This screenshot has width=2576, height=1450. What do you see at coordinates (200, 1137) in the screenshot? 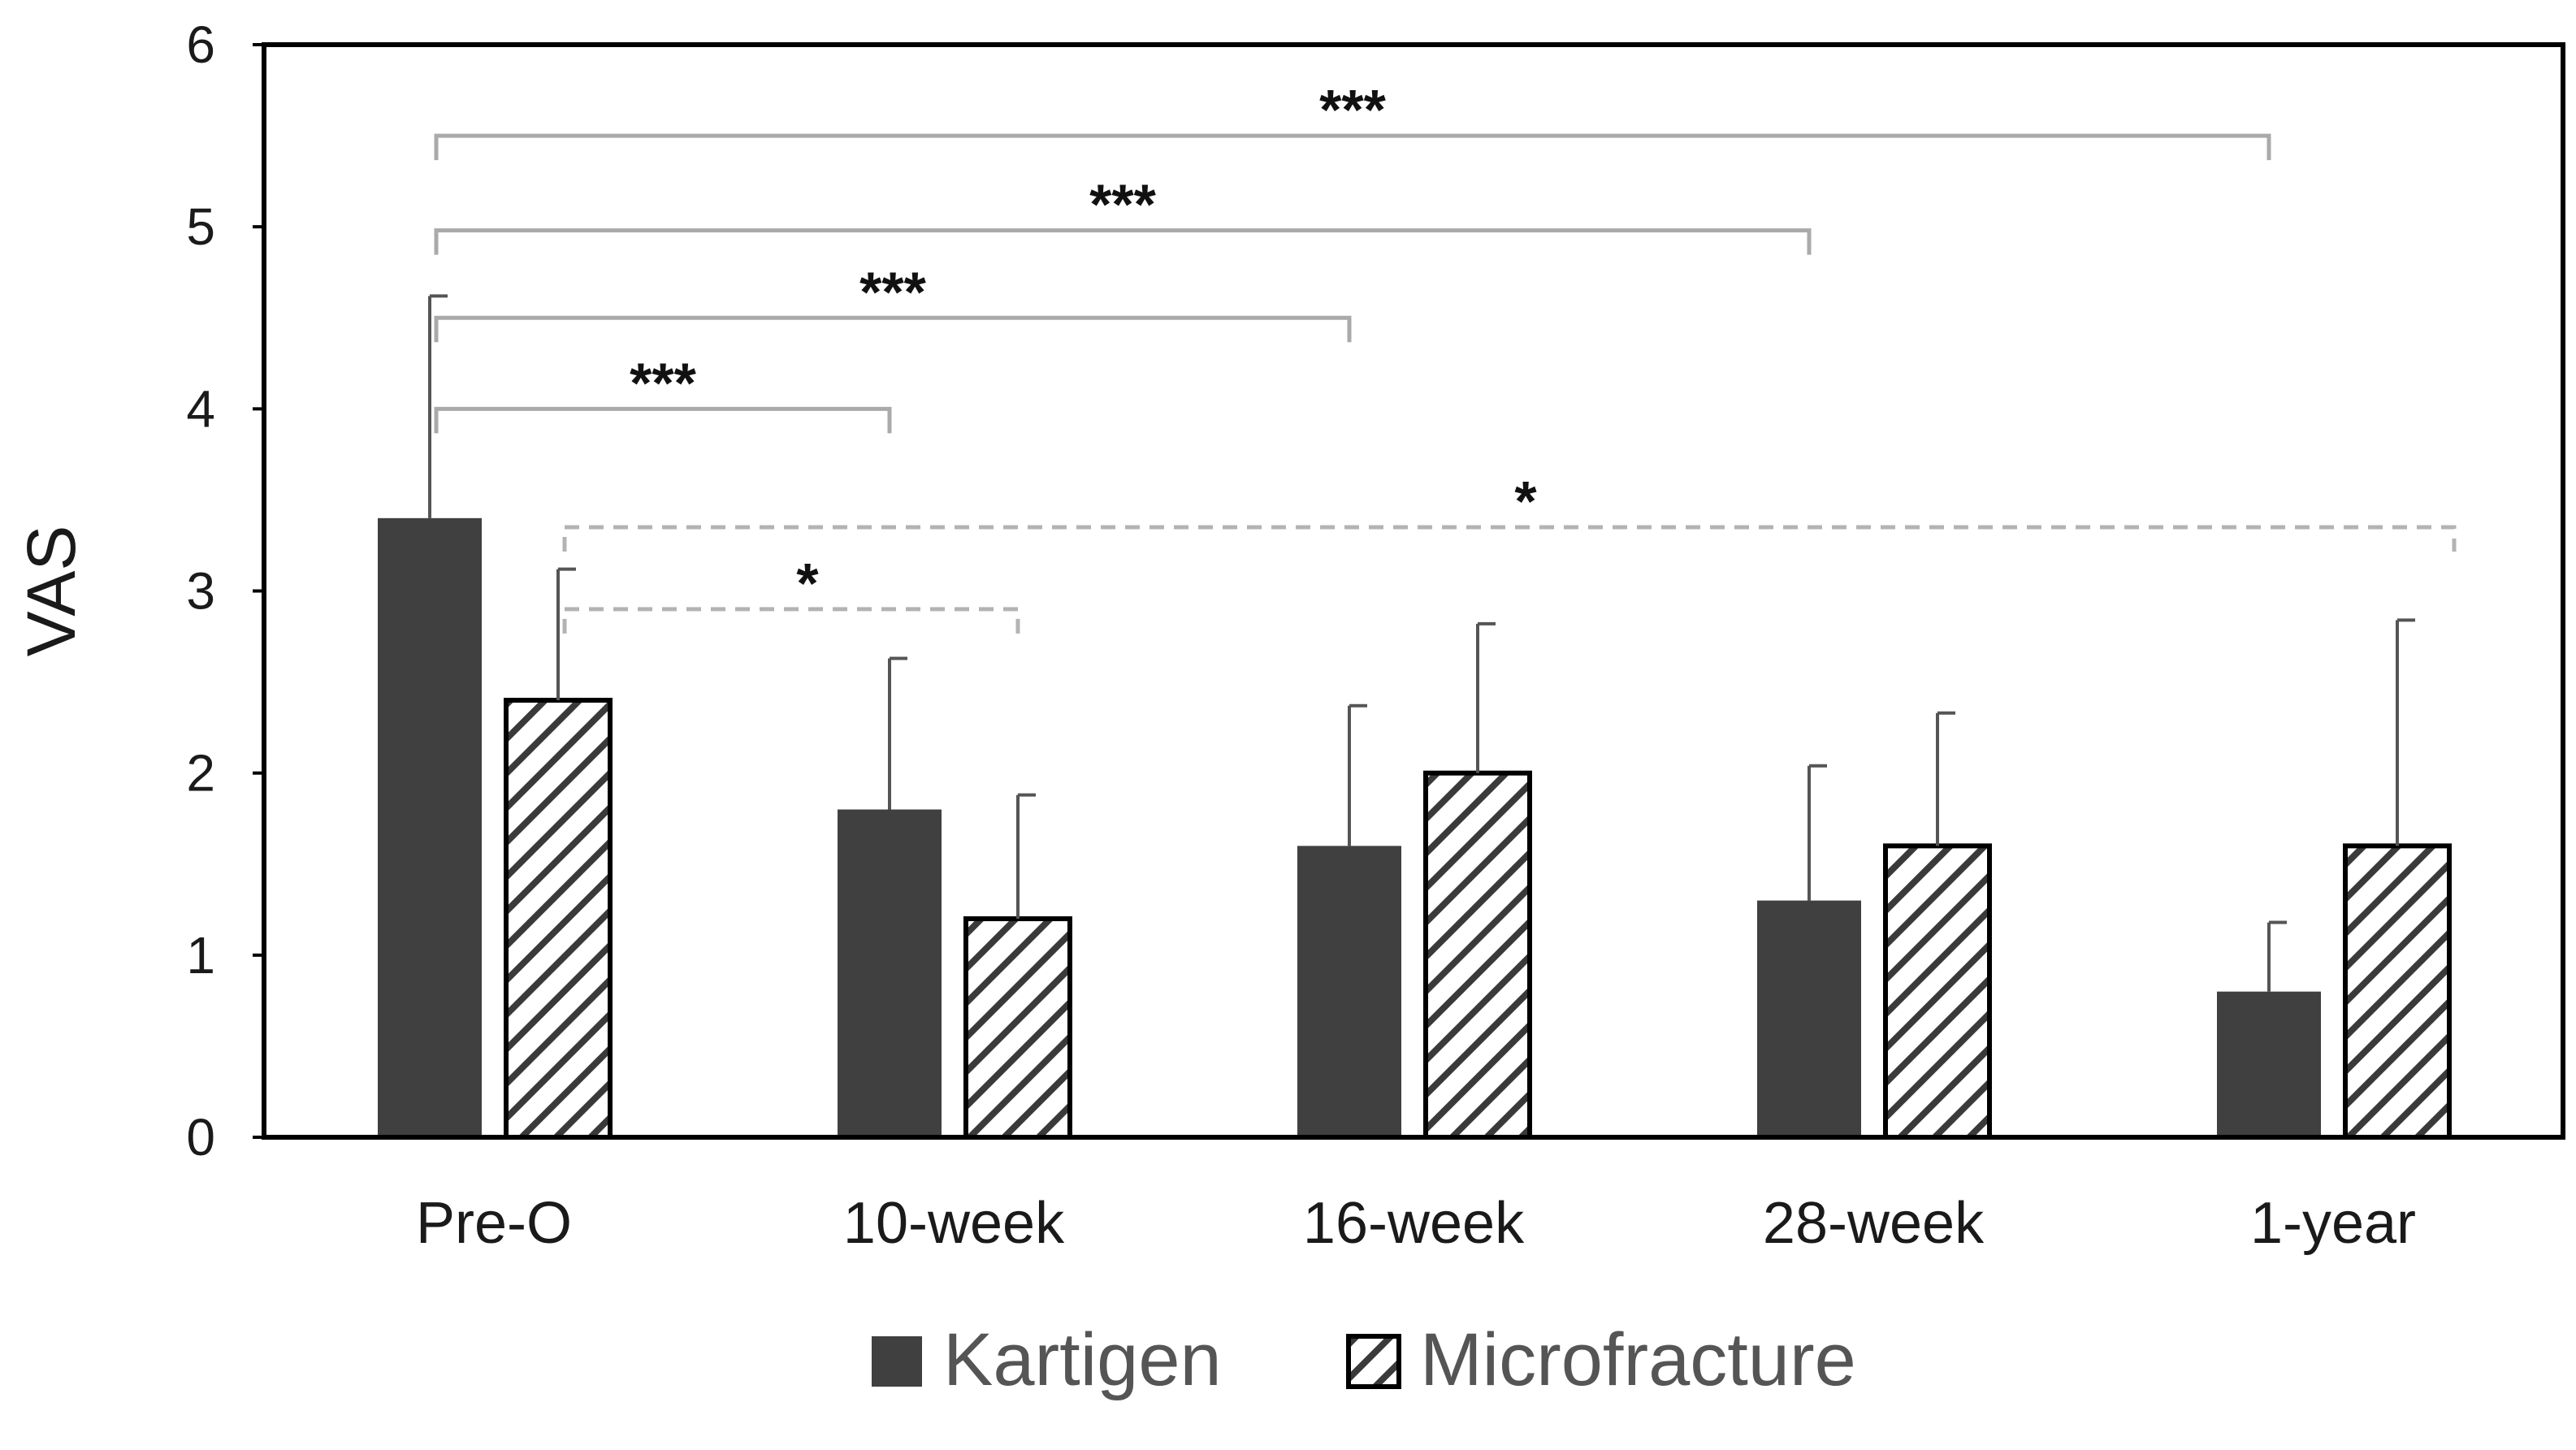
I see `y-tick-label: 0` at bounding box center [200, 1137].